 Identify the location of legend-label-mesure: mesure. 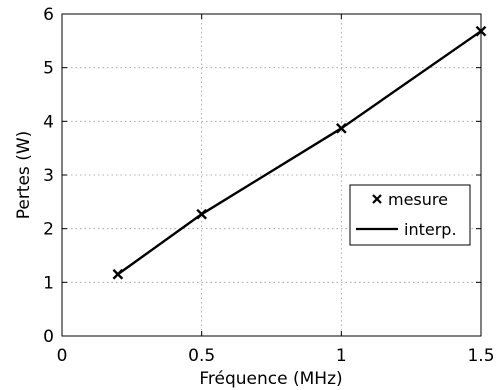
(418, 199).